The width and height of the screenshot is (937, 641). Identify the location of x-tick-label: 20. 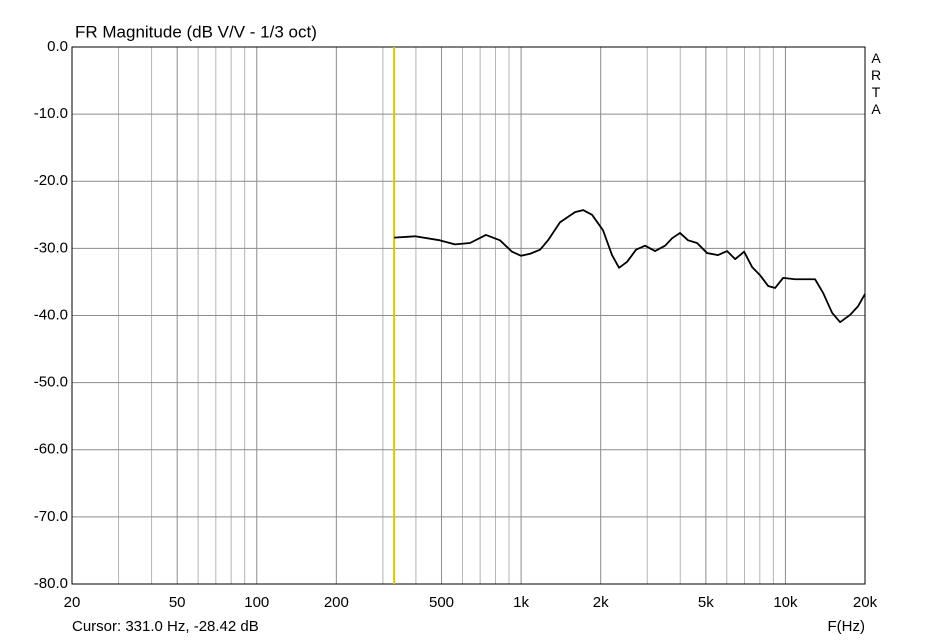
(72, 602).